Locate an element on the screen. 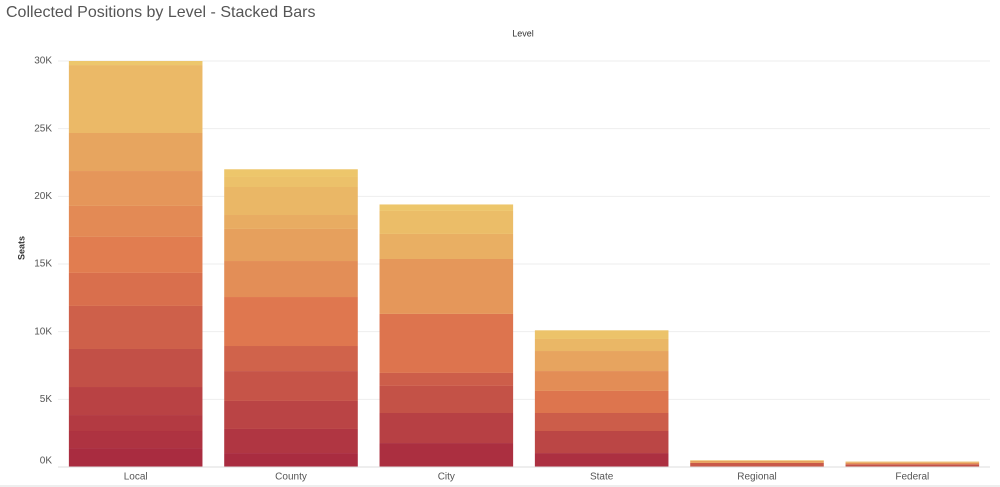  x-tick-label: Regional is located at coordinates (756, 477).